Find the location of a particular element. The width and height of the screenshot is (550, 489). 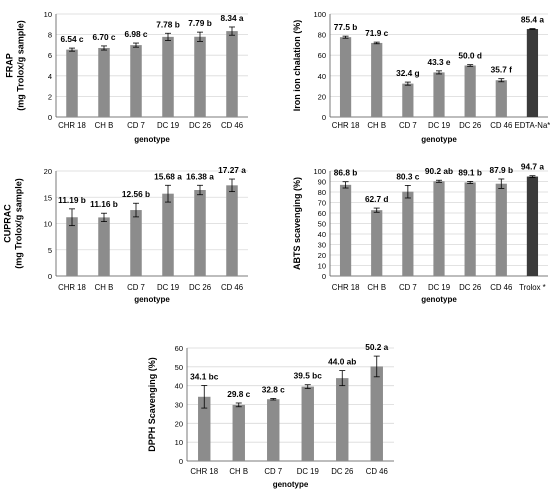

data-label: 39.5 bc is located at coordinates (308, 376).